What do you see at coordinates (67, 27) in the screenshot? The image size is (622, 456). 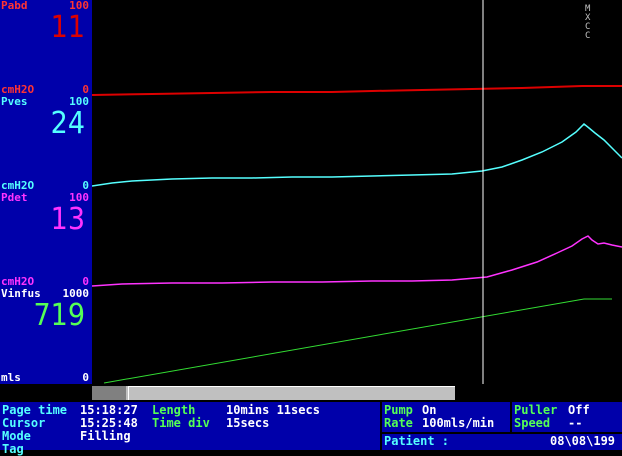 I see `channel-value: 11` at bounding box center [67, 27].